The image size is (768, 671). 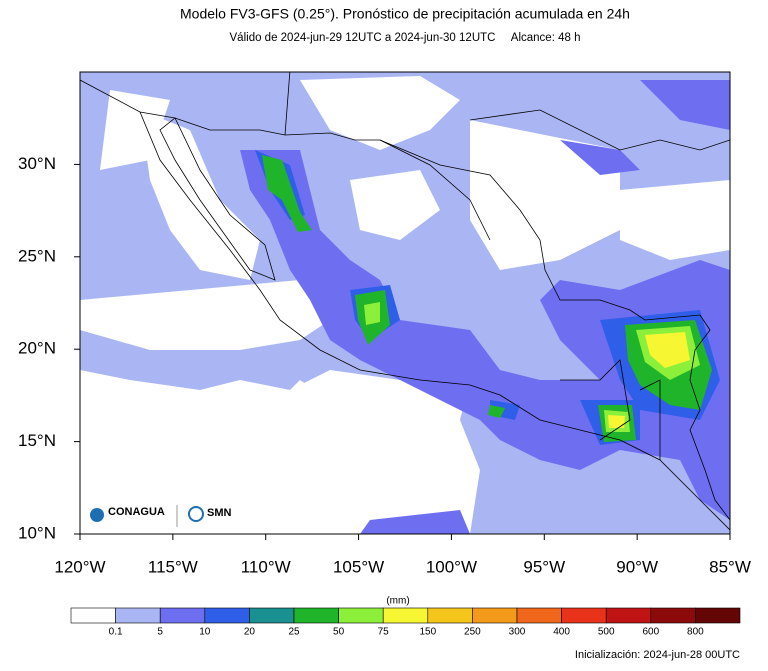 What do you see at coordinates (657, 655) in the screenshot?
I see `footer: Inicialización: 2024-jun-28 00UTC` at bounding box center [657, 655].